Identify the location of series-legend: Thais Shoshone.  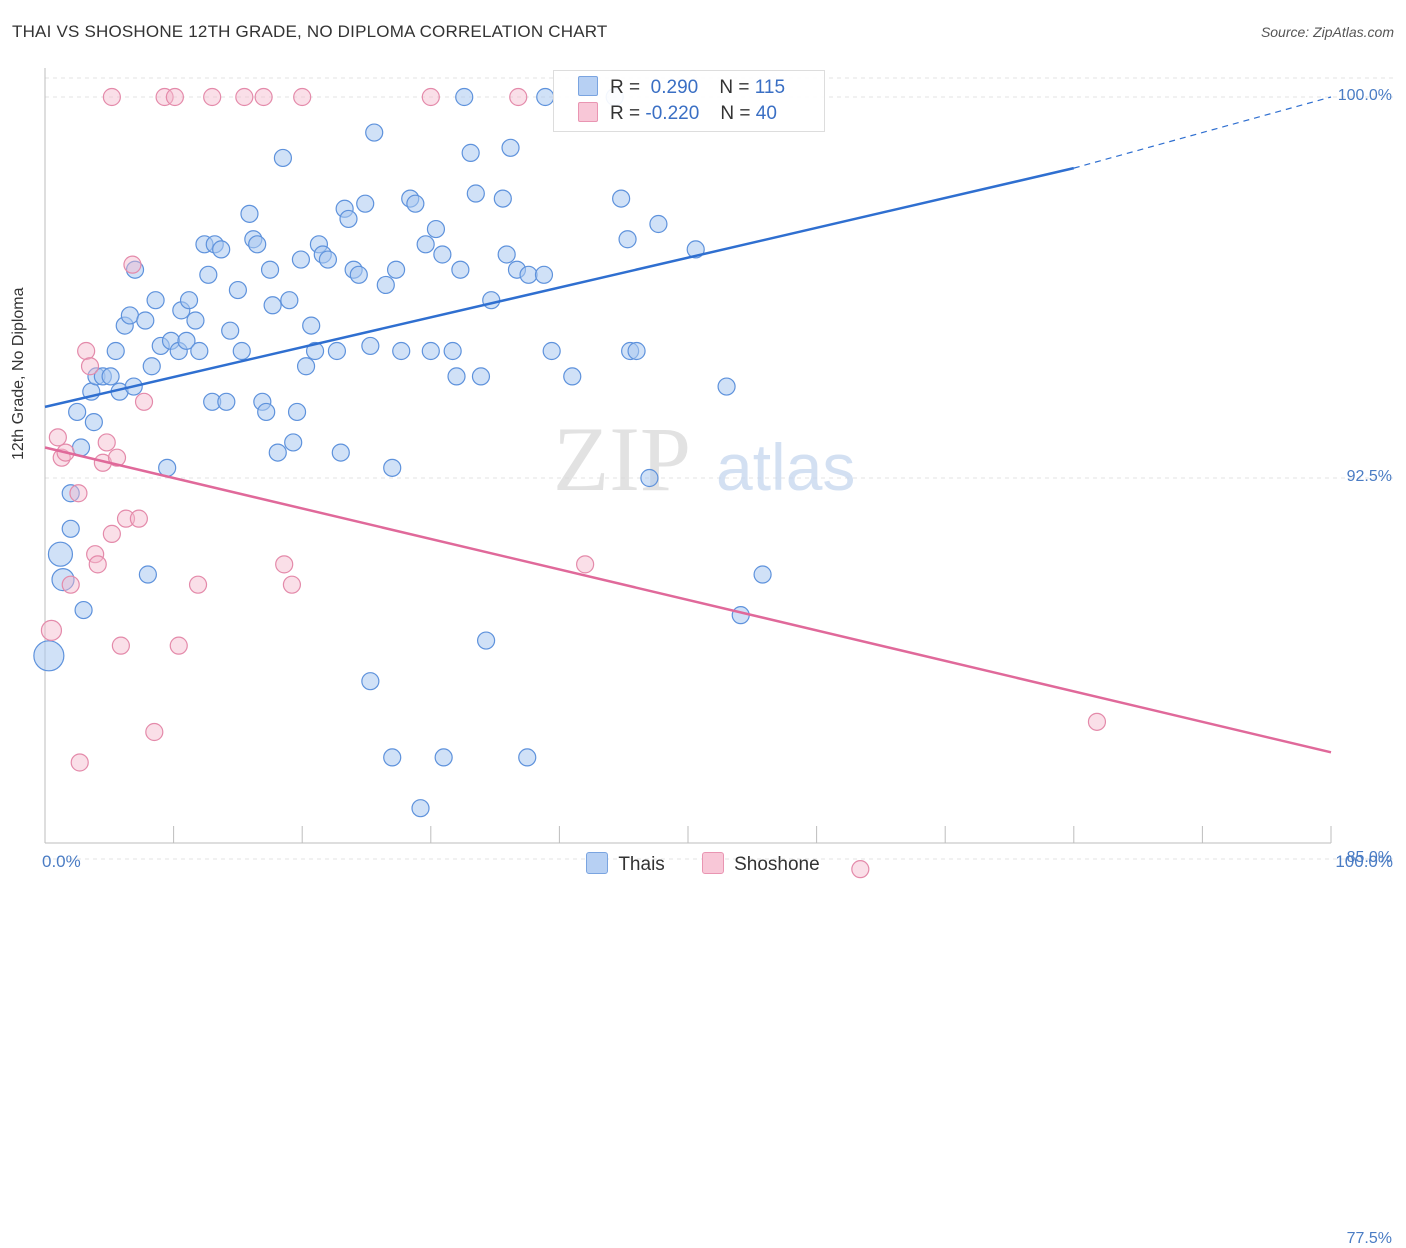
(703, 864).